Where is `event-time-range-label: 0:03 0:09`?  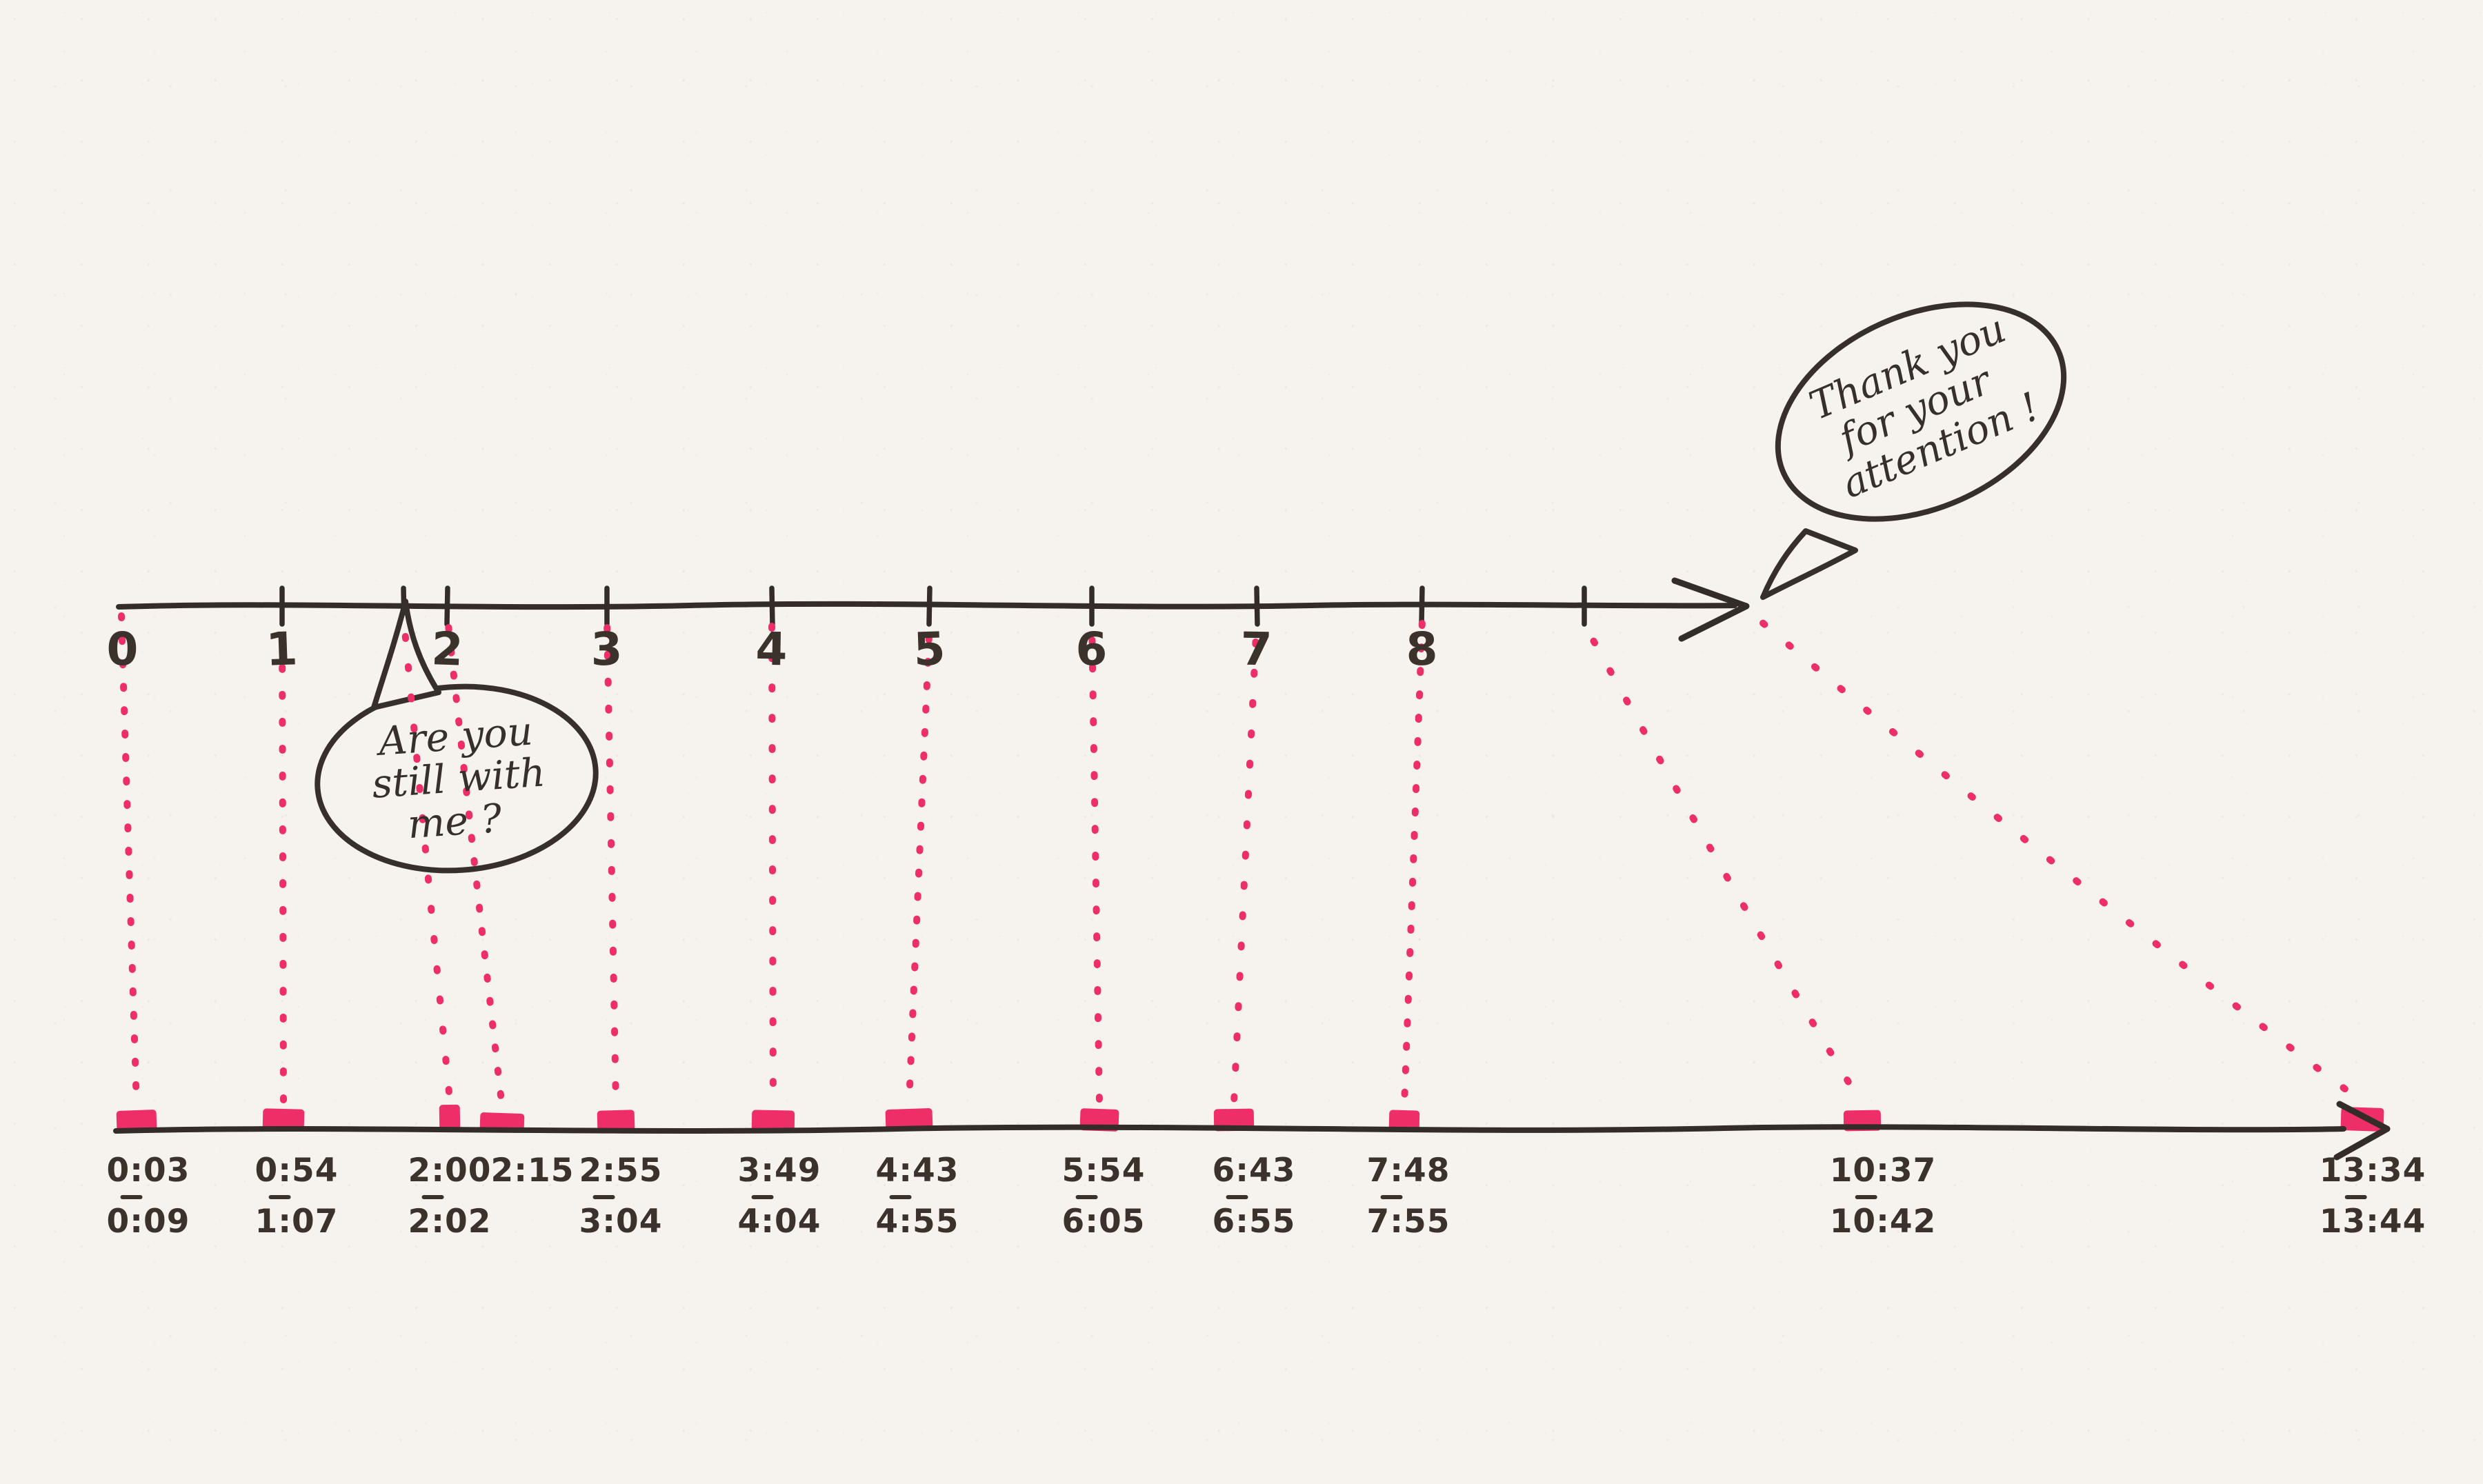 event-time-range-label: 0:03 0:09 is located at coordinates (148, 1196).